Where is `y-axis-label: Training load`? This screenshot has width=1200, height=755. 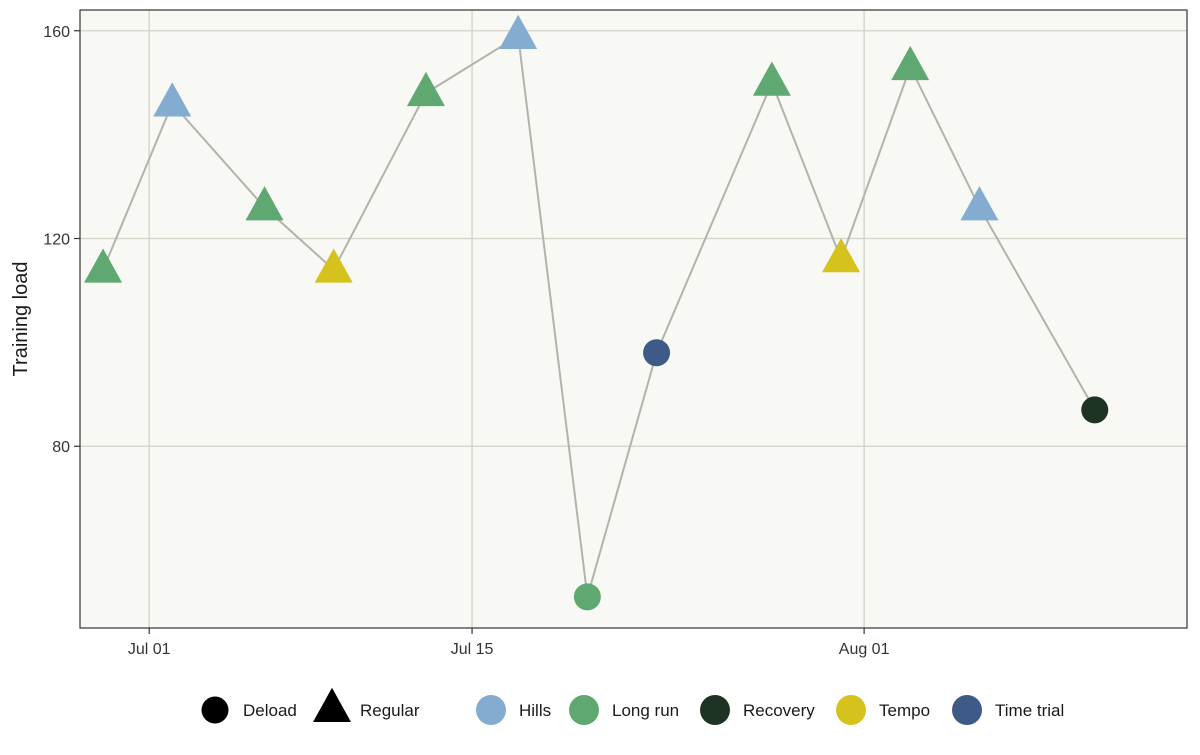 y-axis-label: Training load is located at coordinates (21, 319).